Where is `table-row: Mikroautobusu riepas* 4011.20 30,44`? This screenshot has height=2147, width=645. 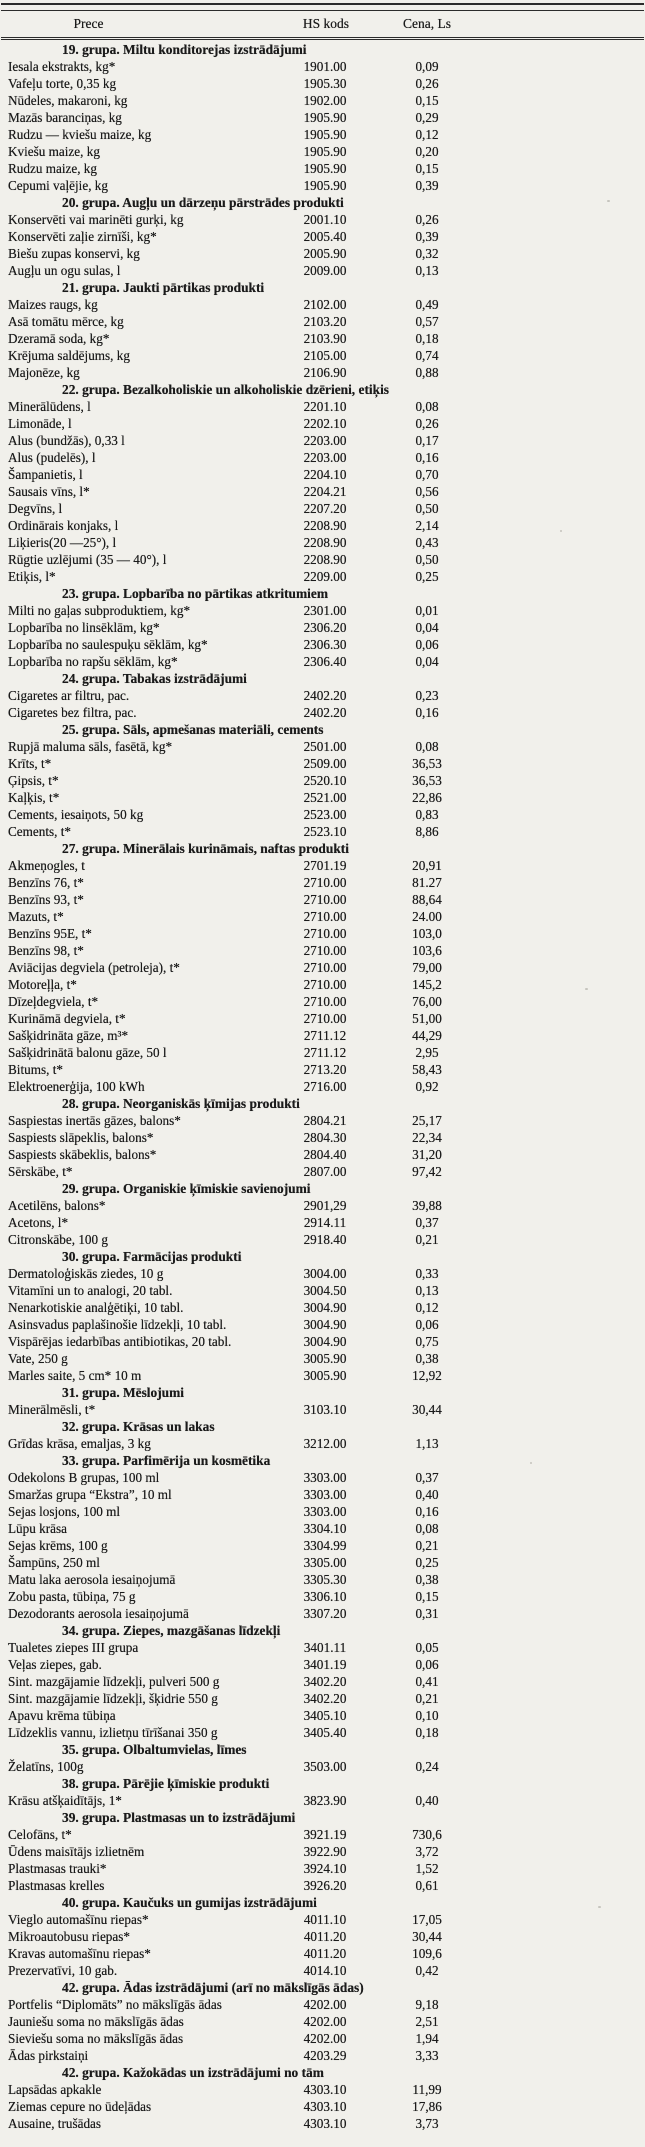 table-row: Mikroautobusu riepas* 4011.20 30,44 is located at coordinates (322, 1936).